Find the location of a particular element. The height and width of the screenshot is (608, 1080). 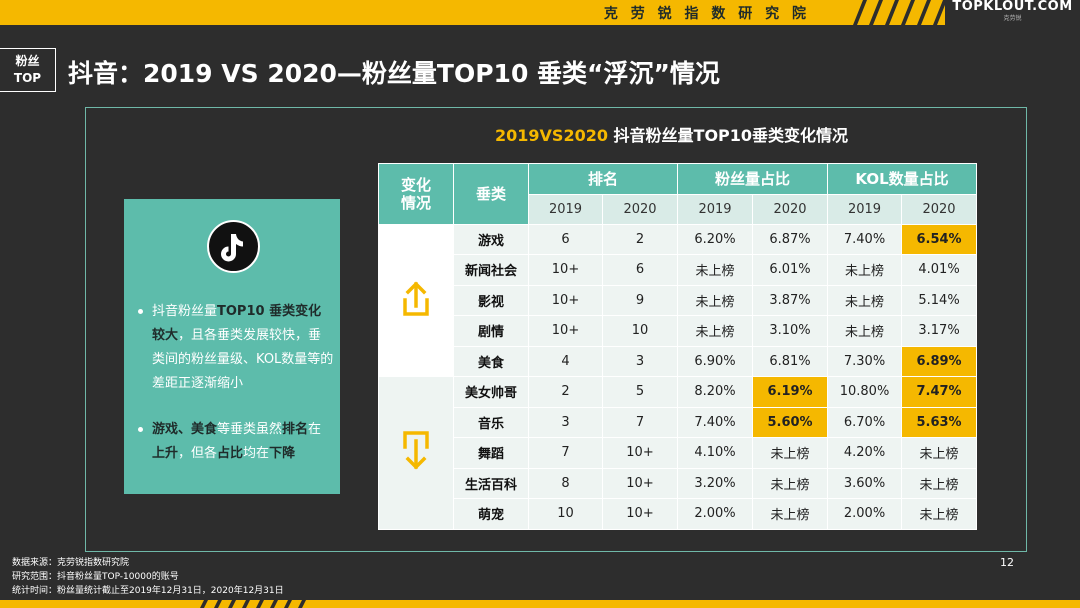

category-cell: 萌宠 is located at coordinates (491, 514).